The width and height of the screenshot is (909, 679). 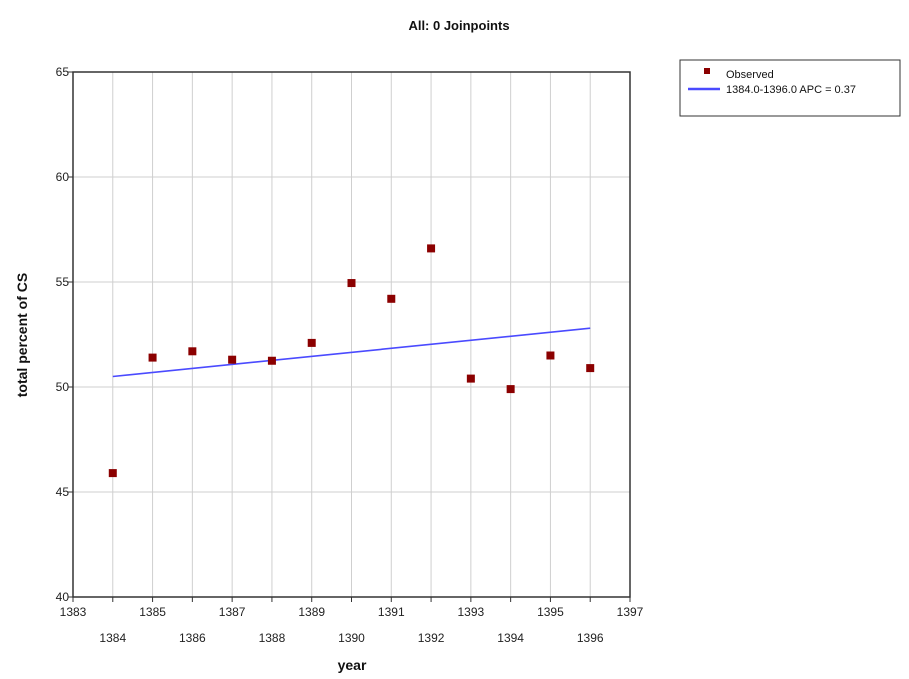 I want to click on y-tick-label: 45, so click(x=63, y=492).